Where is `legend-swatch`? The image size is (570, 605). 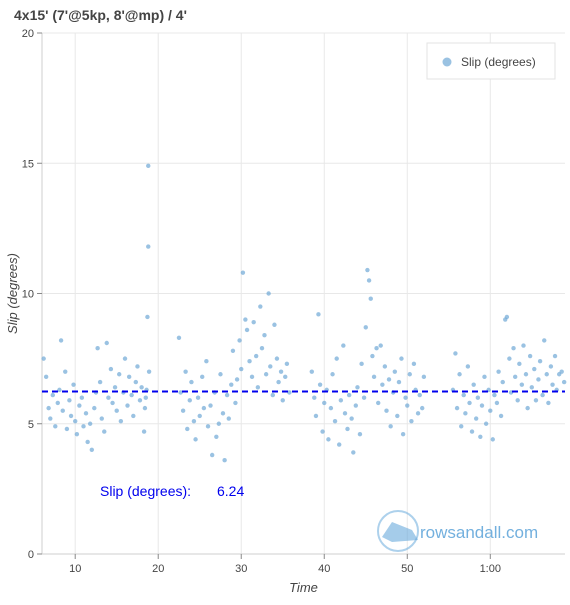
legend-swatch is located at coordinates (447, 62).